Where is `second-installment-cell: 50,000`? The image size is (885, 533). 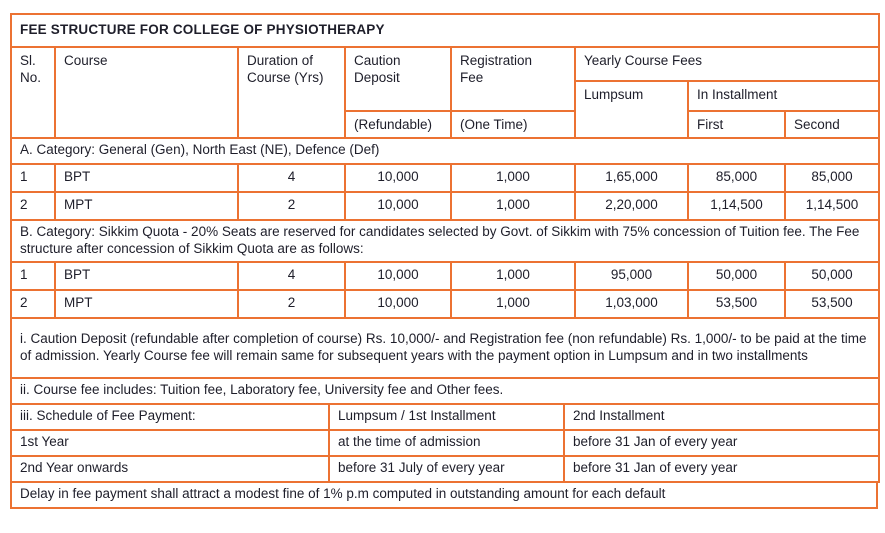
second-installment-cell: 50,000 is located at coordinates (832, 275).